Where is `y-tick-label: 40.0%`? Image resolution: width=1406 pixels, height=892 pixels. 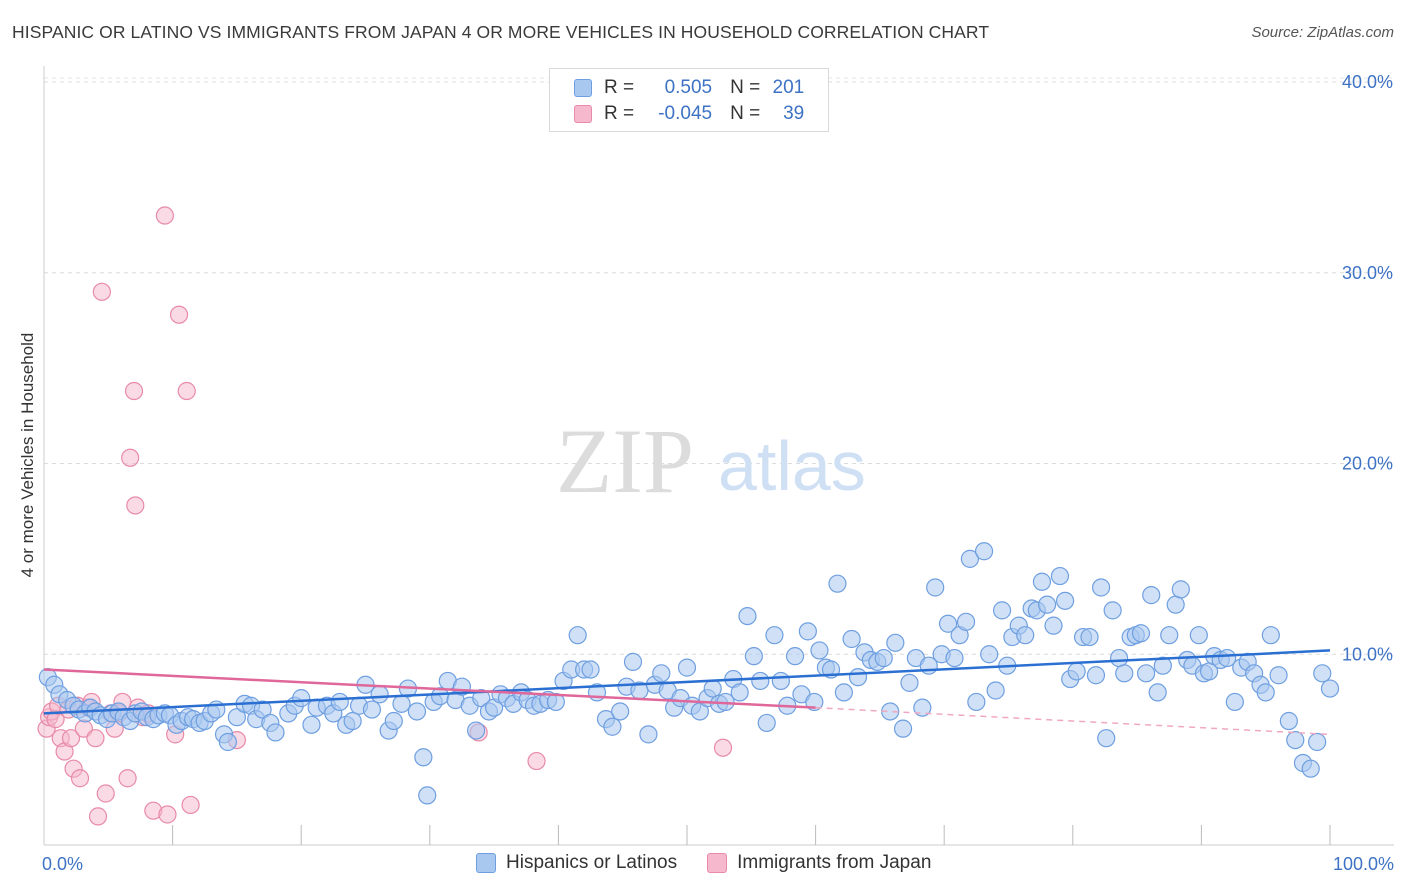
y-tick-label: 40.0% is located at coordinates (1367, 82).